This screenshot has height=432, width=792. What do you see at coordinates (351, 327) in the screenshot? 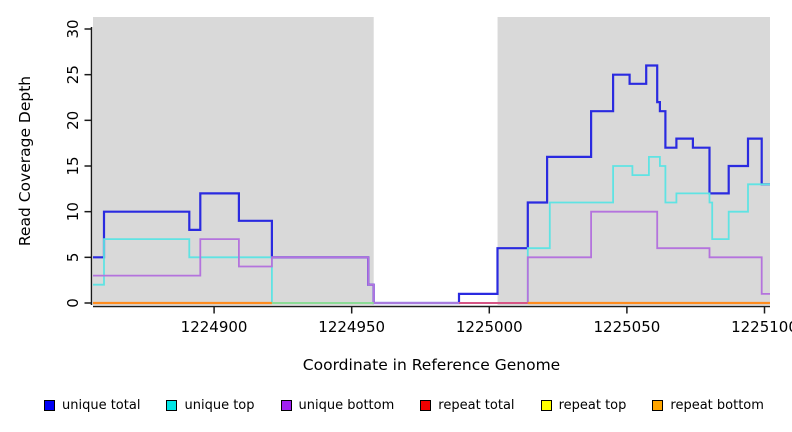
I see `svg-text: 1224950` at bounding box center [351, 327].